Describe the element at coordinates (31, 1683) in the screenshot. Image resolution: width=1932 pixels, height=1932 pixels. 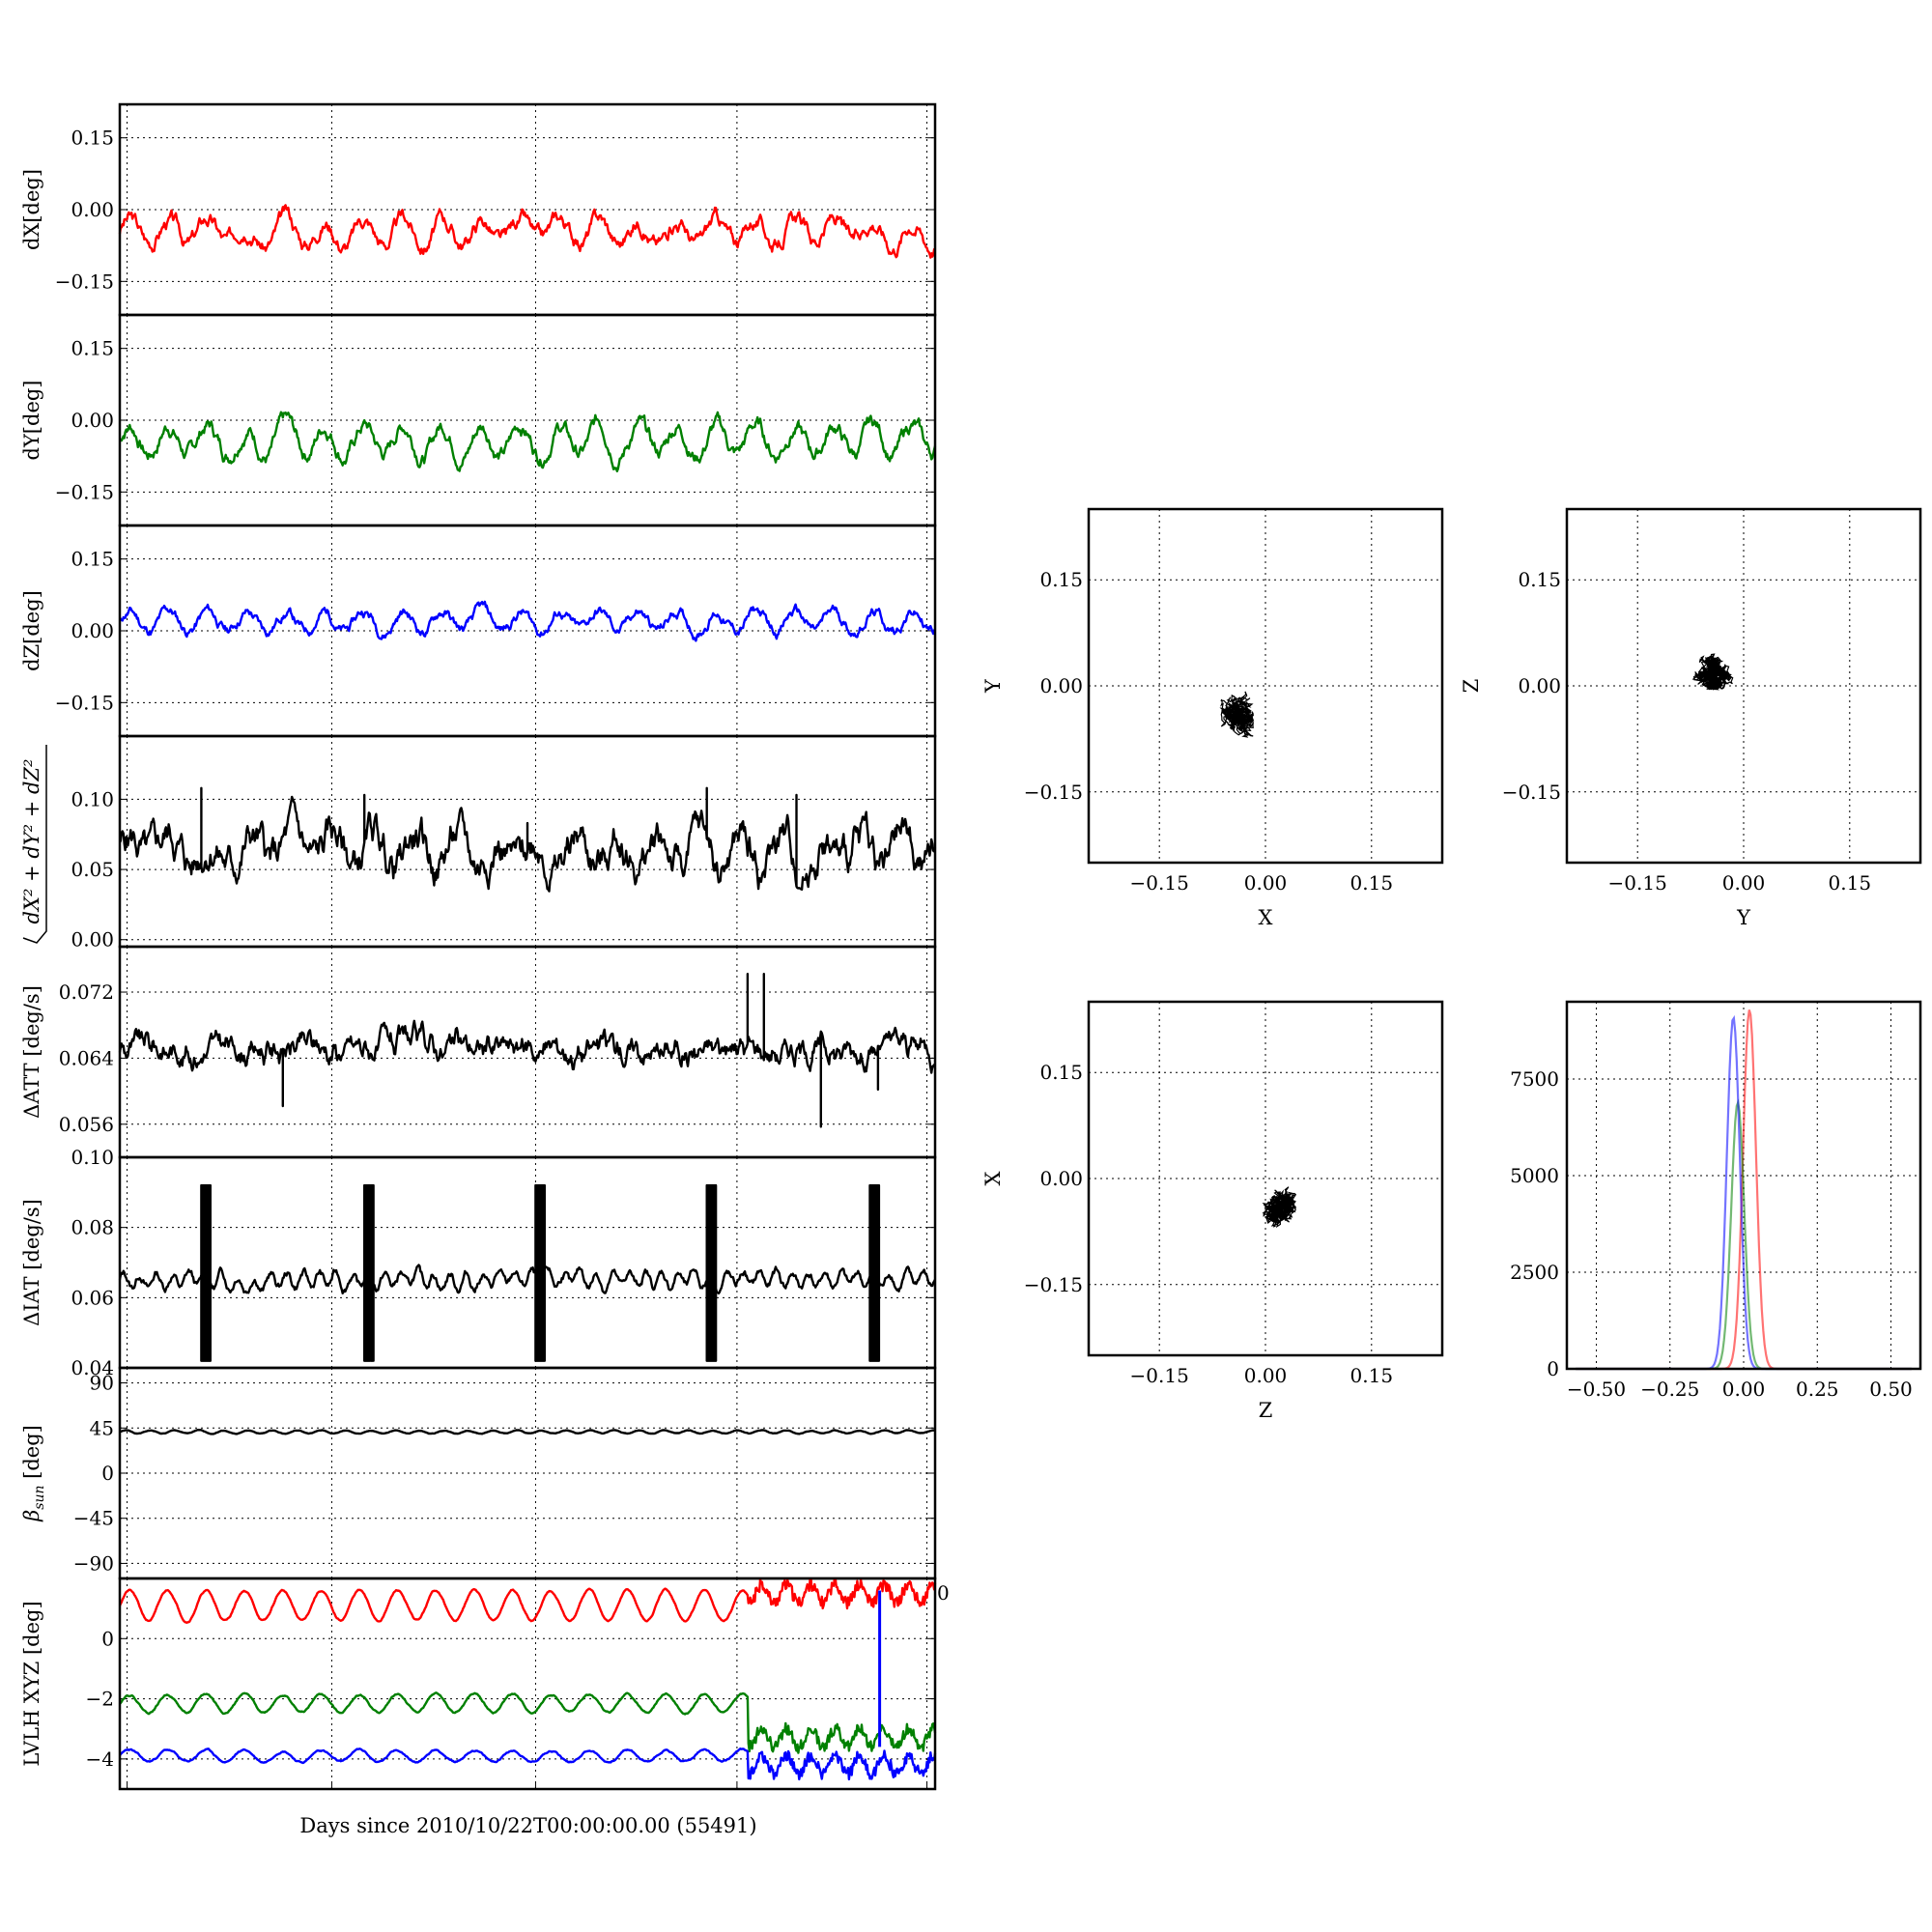
I see `y-axis-label: LVLH XYZ [deg]` at that location.